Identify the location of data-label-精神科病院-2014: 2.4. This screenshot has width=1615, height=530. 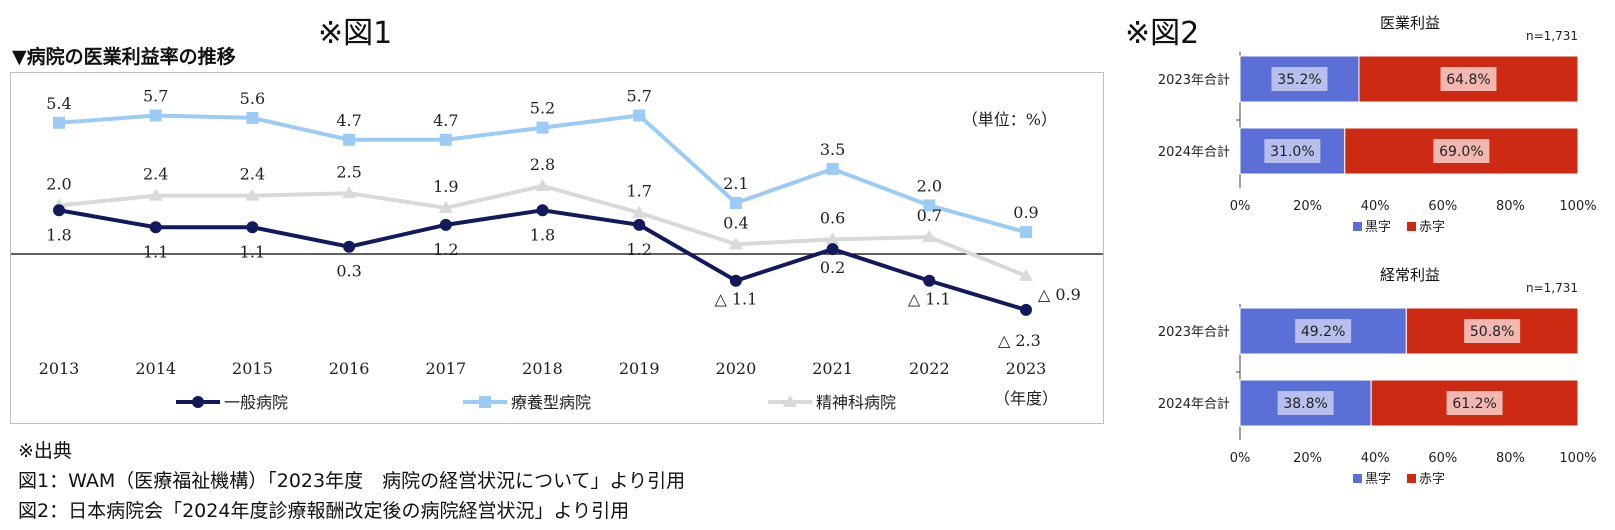
(155, 174).